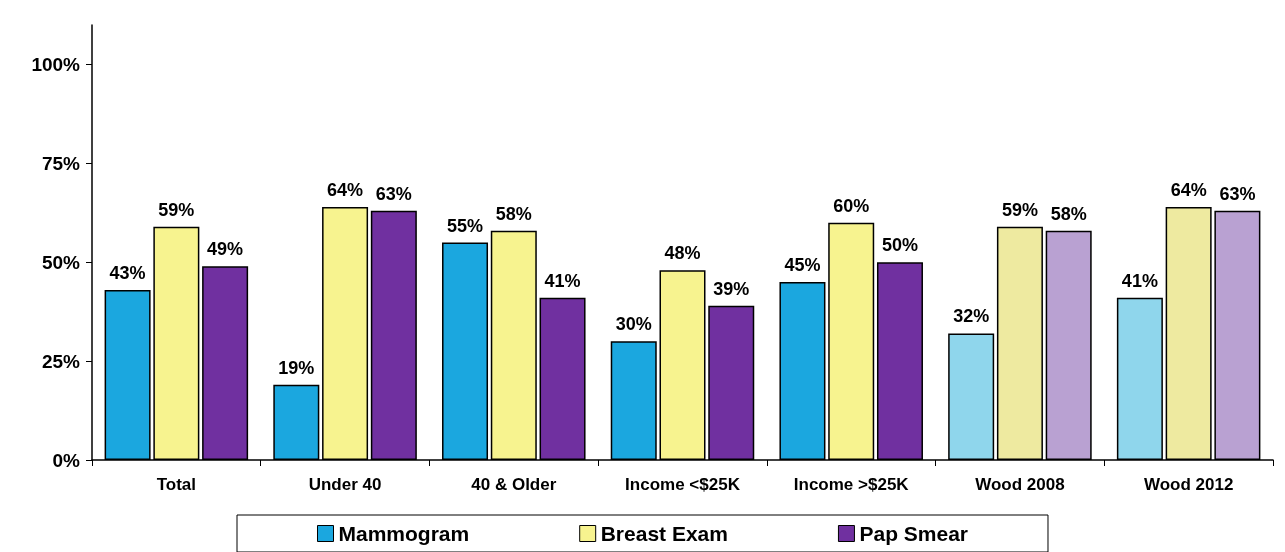 The width and height of the screenshot is (1285, 552). What do you see at coordinates (851, 484) in the screenshot?
I see `x-tick-label: Income >$25K` at bounding box center [851, 484].